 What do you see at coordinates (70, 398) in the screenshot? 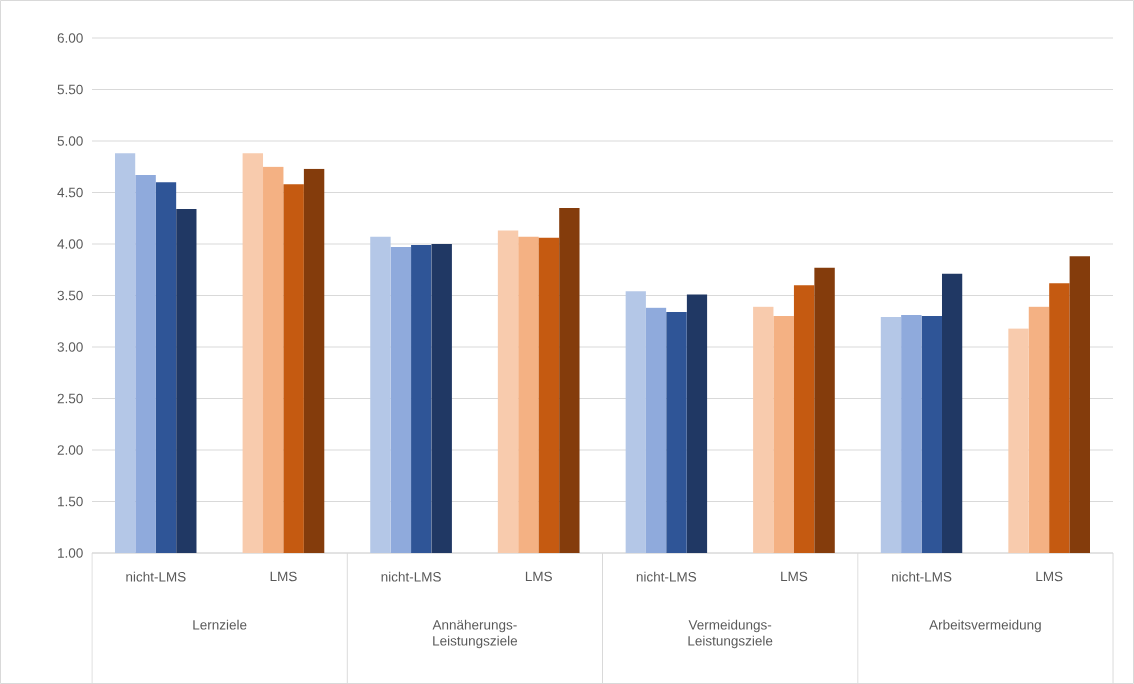
I see `y-tick-label: 2.50` at bounding box center [70, 398].